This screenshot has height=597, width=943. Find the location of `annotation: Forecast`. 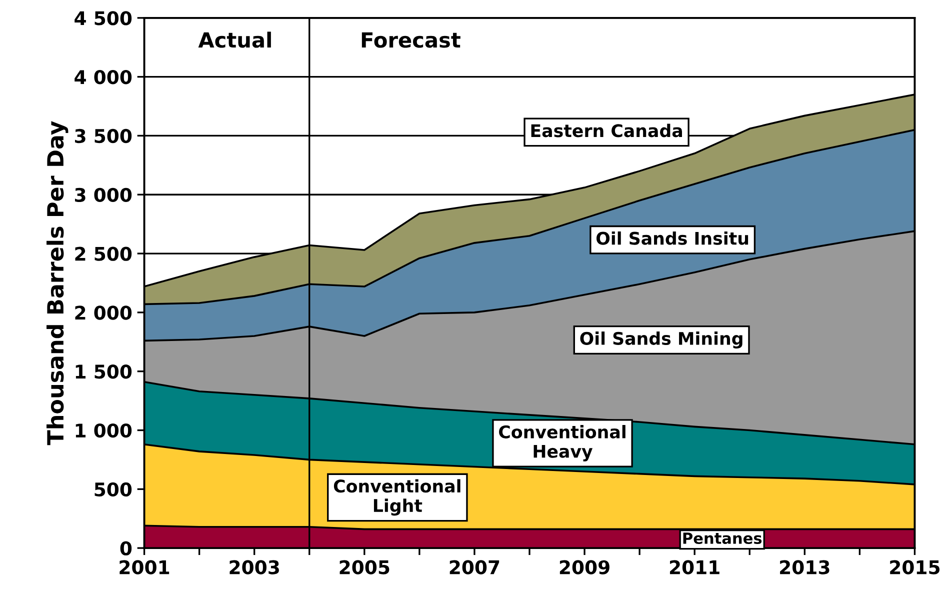

annotation: Forecast is located at coordinates (411, 40).